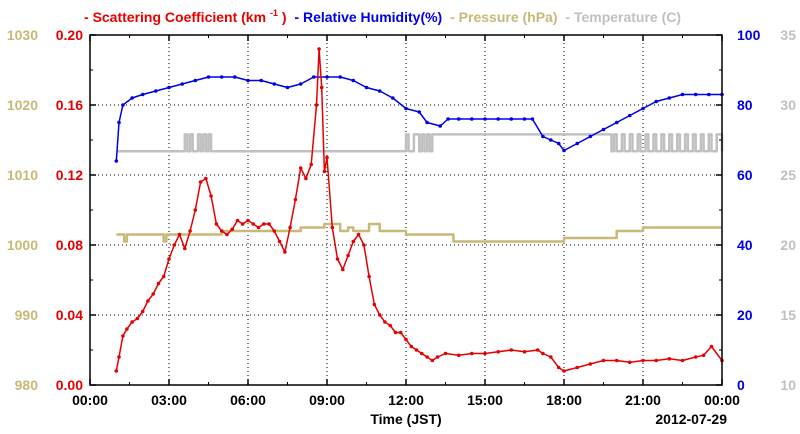  Describe the element at coordinates (745, 245) in the screenshot. I see `y-tick-label-humidity: 40` at that location.